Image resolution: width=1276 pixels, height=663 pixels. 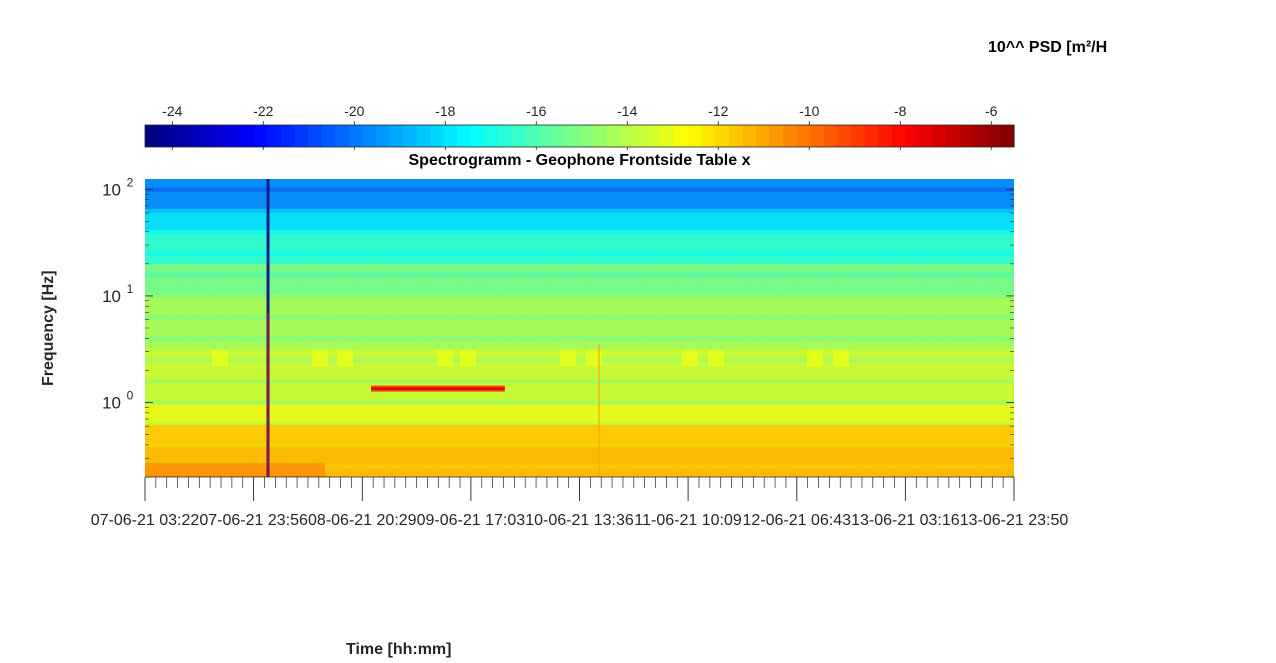 I want to click on x-axis-label: Time [hh:mm], so click(x=399, y=649).